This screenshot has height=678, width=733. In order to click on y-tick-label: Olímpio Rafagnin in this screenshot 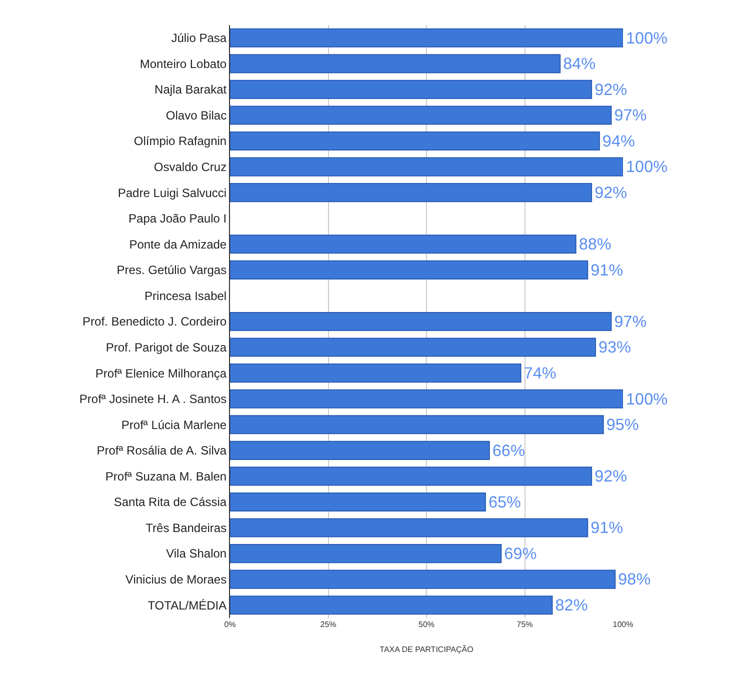, I will do `click(180, 141)`.